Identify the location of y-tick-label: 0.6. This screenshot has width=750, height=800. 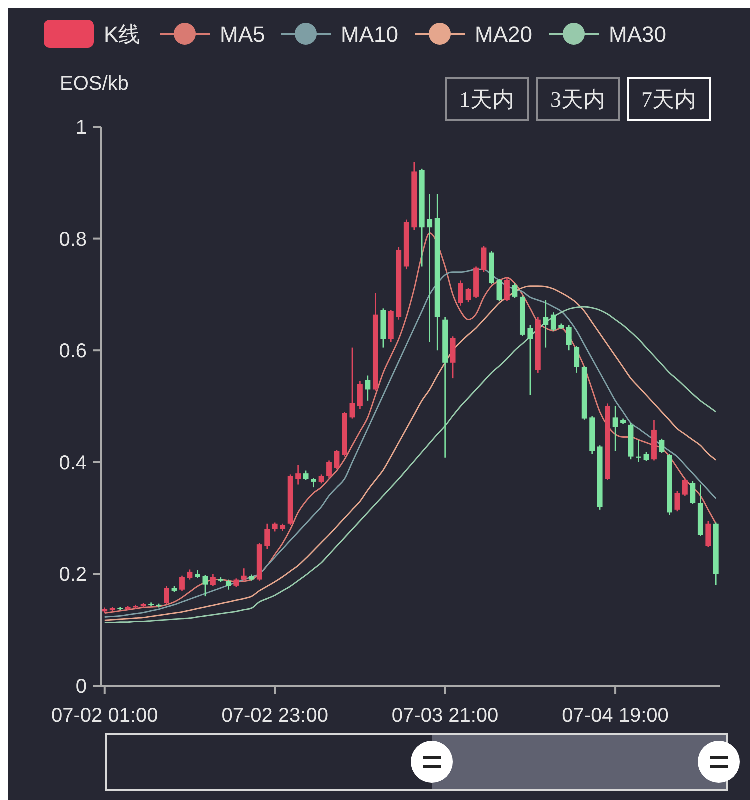
(73, 351).